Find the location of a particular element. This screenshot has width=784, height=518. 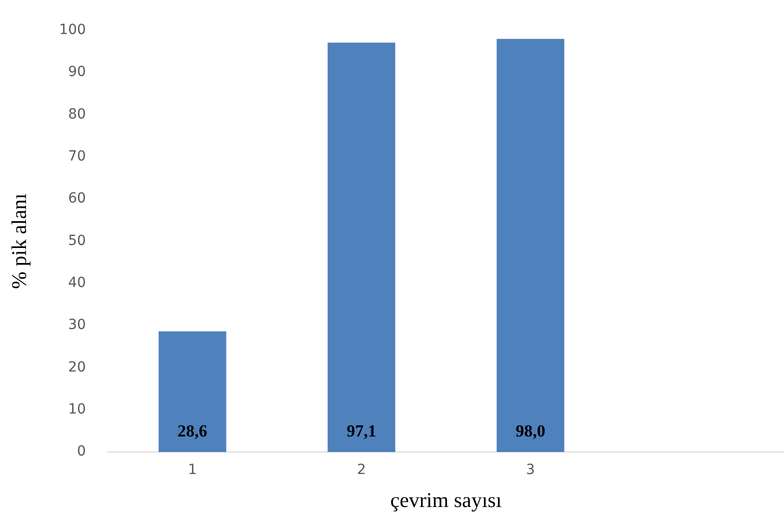

x-tick-label: 2 is located at coordinates (361, 470).